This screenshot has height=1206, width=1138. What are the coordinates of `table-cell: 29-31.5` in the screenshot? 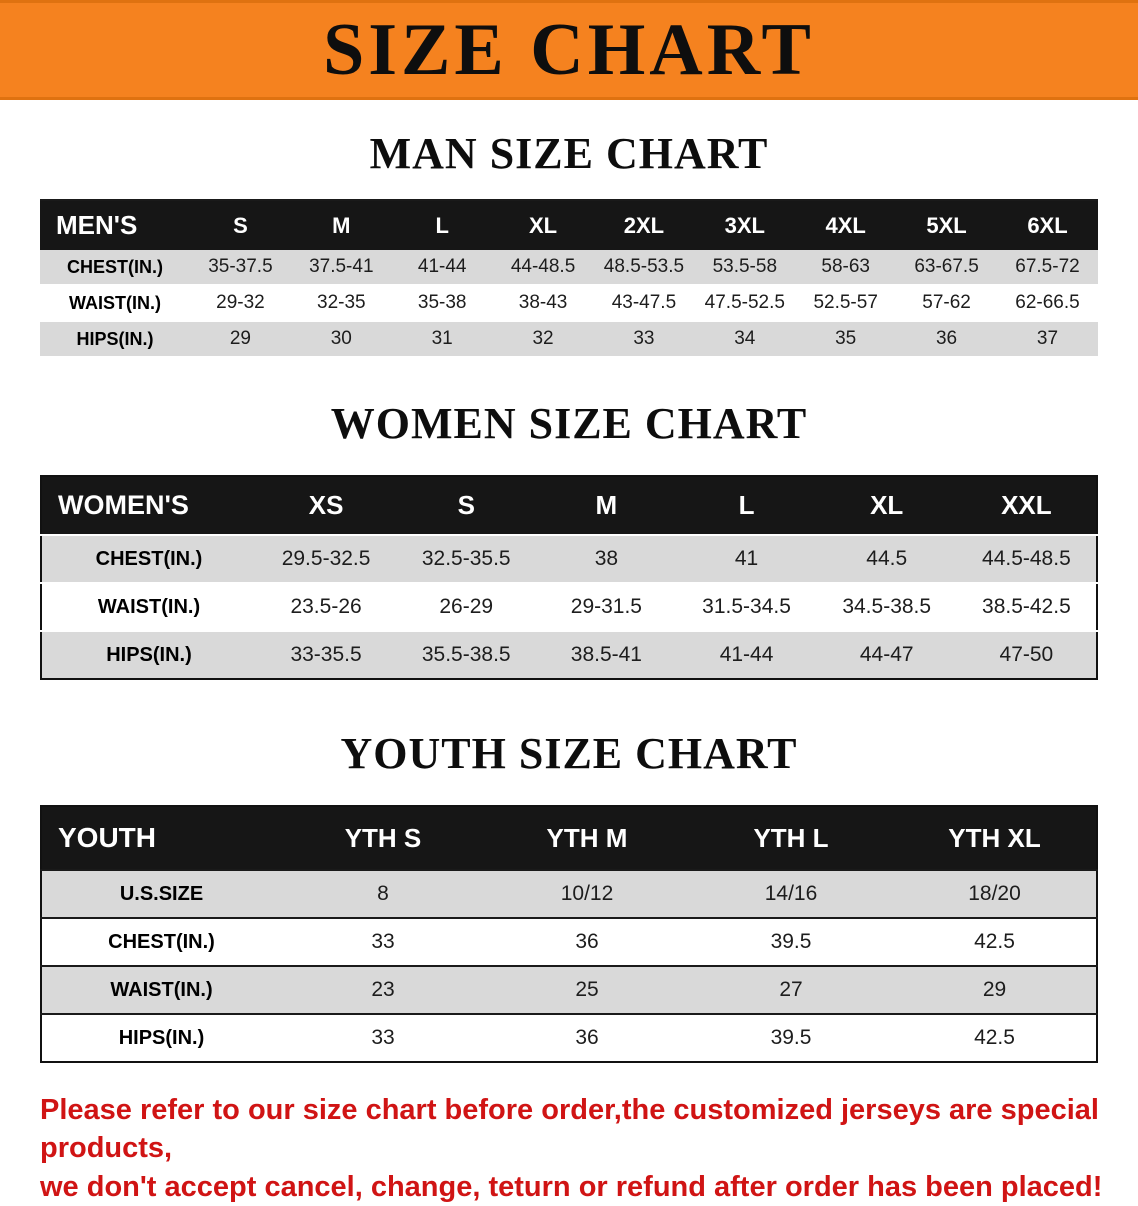 It's located at (606, 606).